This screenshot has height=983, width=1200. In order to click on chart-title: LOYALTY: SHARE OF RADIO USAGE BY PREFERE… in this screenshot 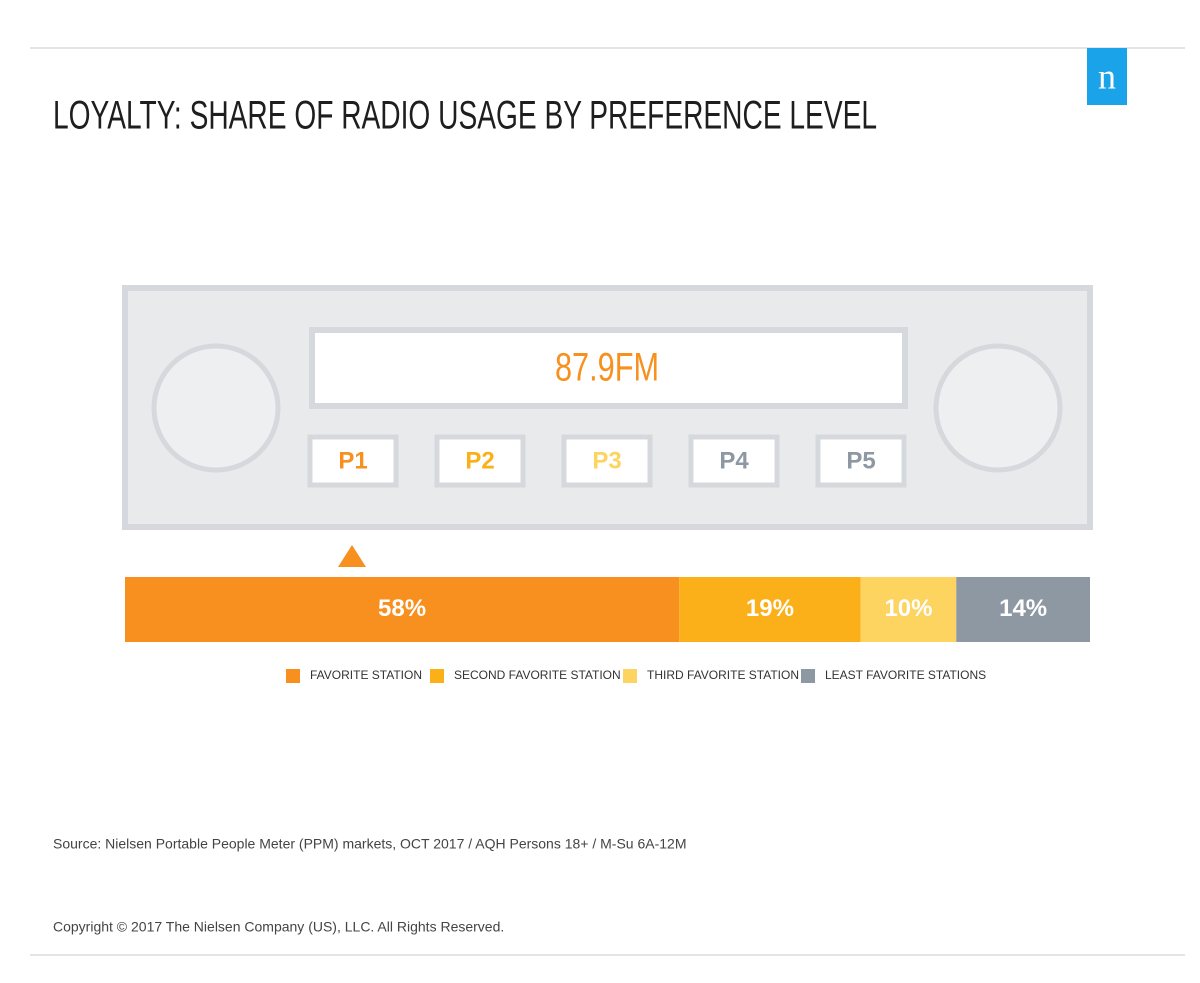, I will do `click(465, 116)`.